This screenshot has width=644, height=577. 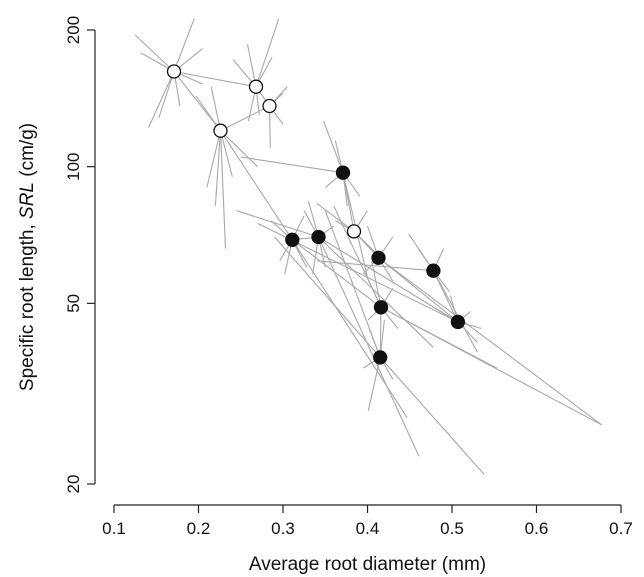 What do you see at coordinates (368, 528) in the screenshot?
I see `x-tick-label: 0.4` at bounding box center [368, 528].